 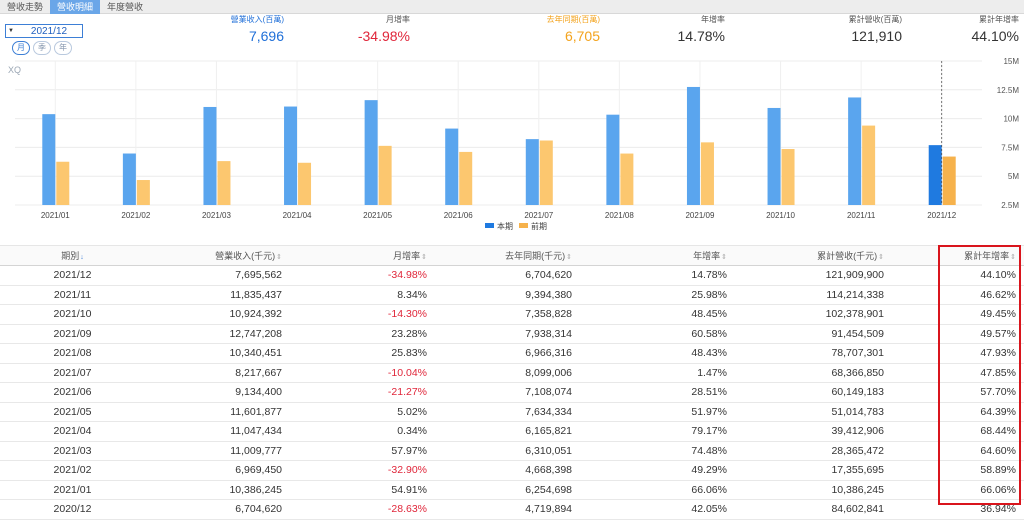 I want to click on column-header-label: 營業收入(千元), so click(x=245, y=256).